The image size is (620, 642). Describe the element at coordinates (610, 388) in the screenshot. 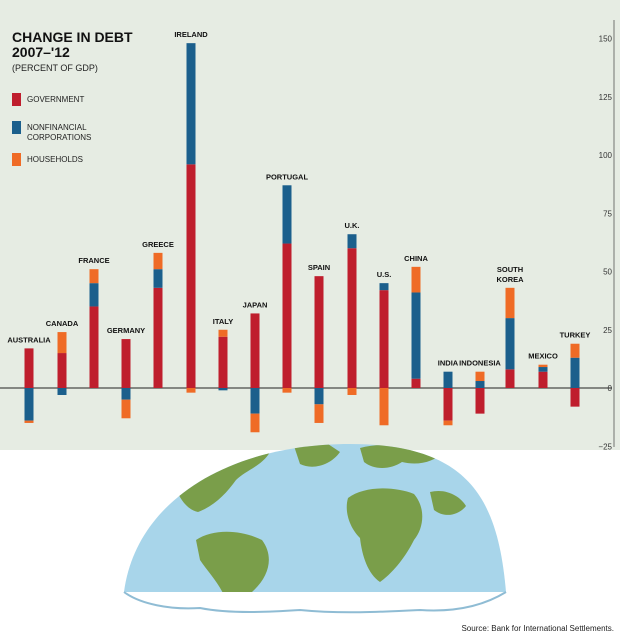

I see `y-tick-label-0: 0` at that location.